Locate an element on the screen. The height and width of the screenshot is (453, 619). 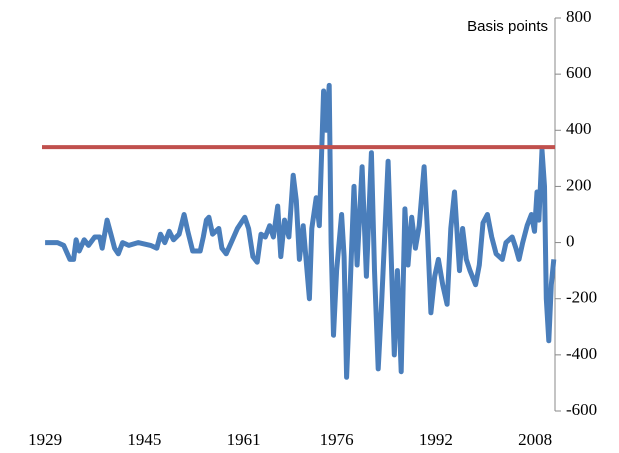
y-tick-label: 400 is located at coordinates (579, 128).